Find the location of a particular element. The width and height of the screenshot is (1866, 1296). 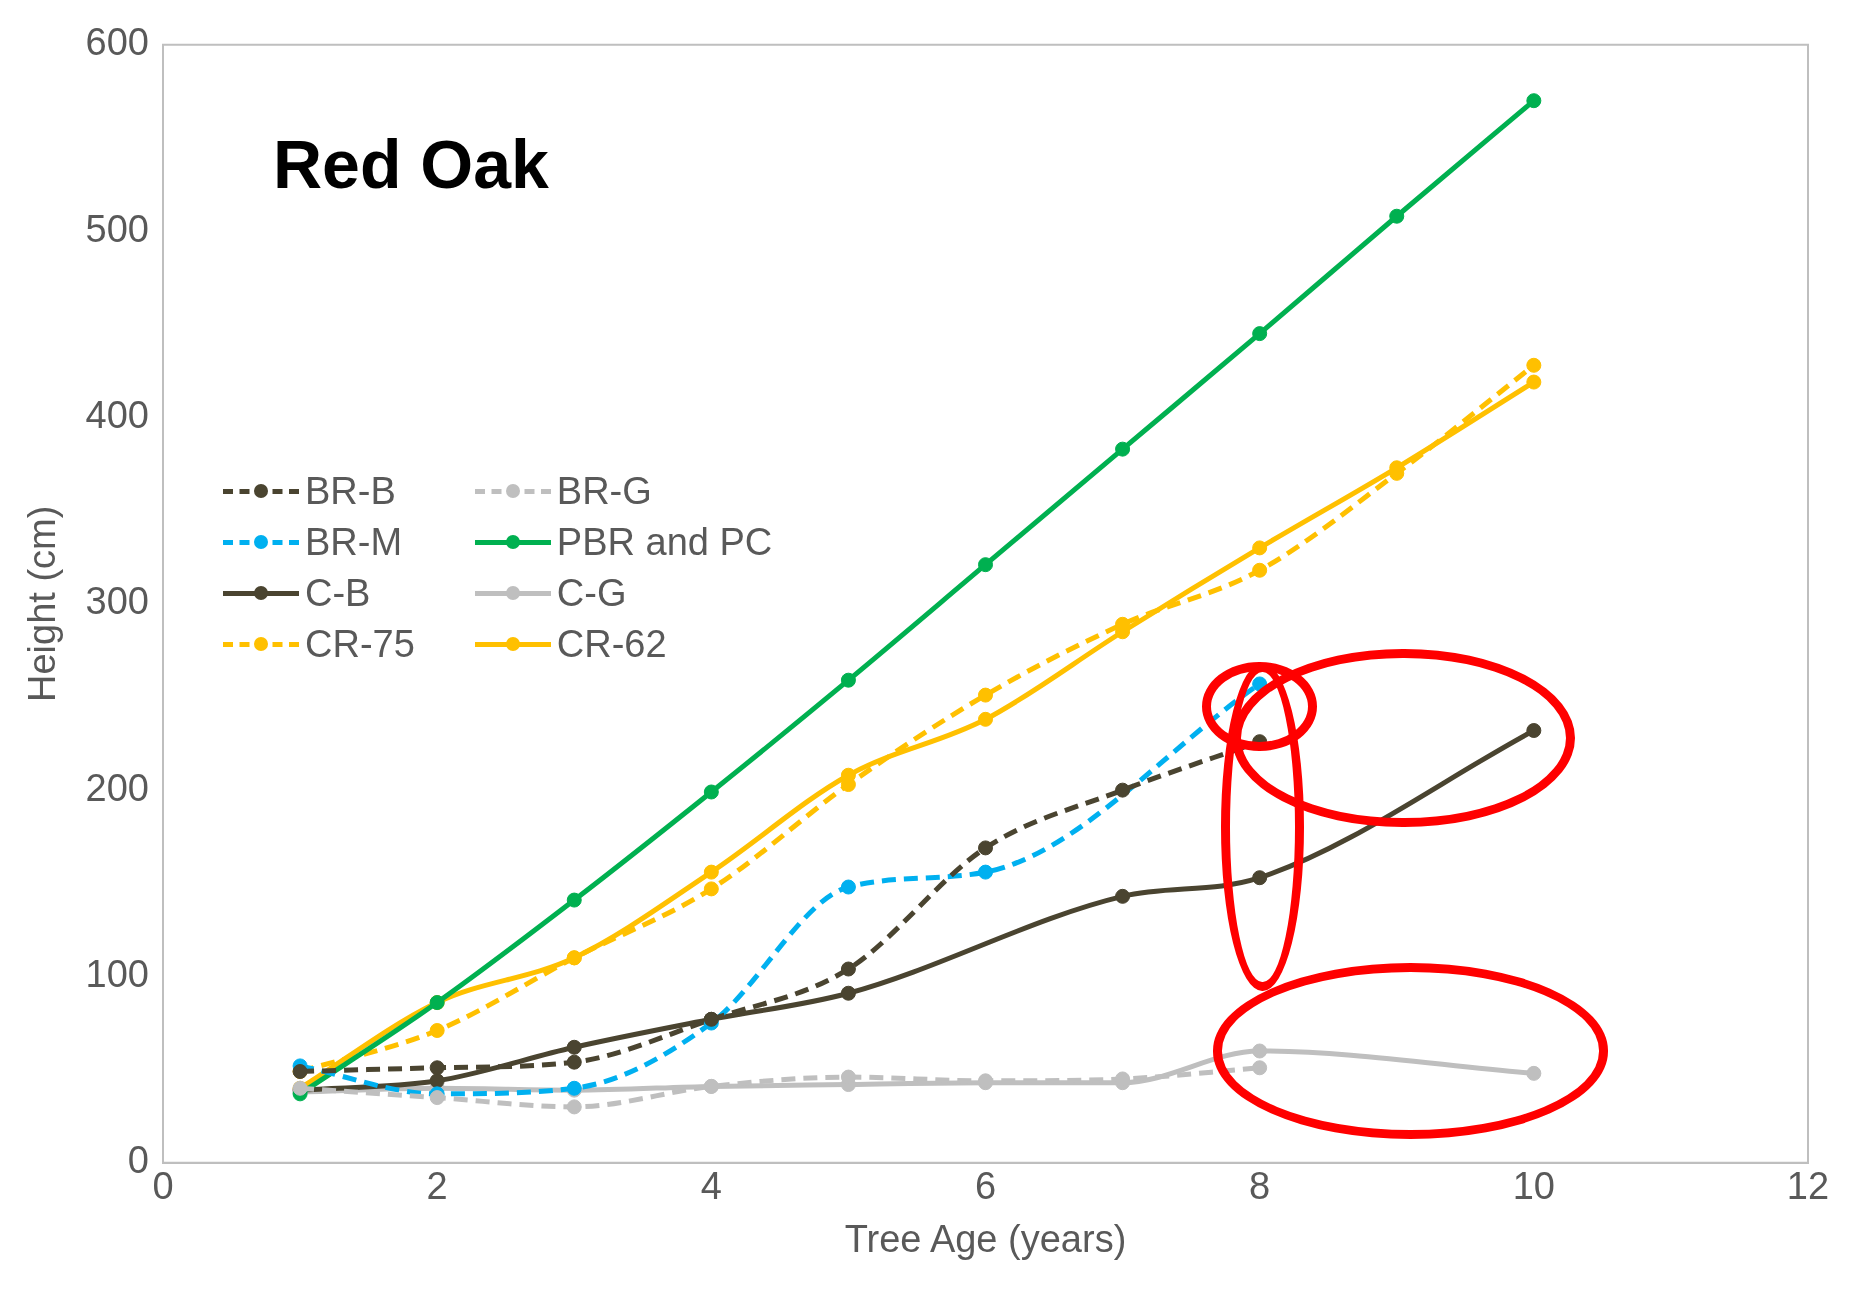

text: Red Oak is located at coordinates (411, 163).